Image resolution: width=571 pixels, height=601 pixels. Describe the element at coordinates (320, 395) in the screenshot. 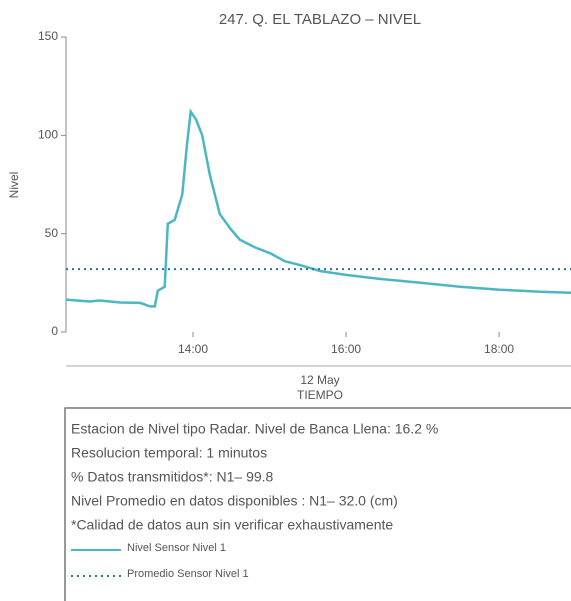

I see `x-axis-label: TIEMPO` at that location.